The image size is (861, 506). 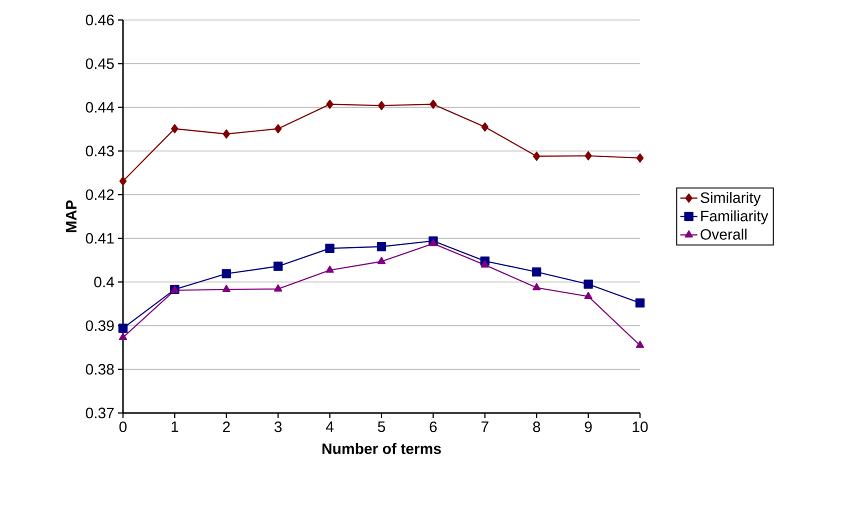 What do you see at coordinates (100, 413) in the screenshot?
I see `y-tick-label: 0.37` at bounding box center [100, 413].